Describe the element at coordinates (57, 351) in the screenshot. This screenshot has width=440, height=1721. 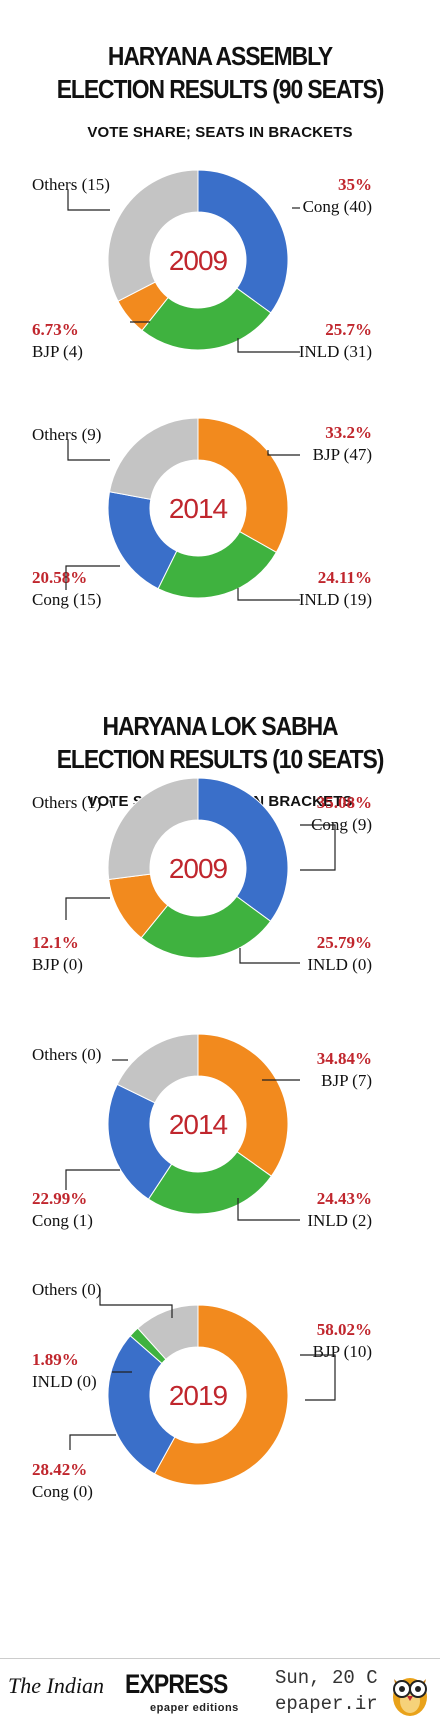
I see `slice-party-label: BJP (4)` at that location.